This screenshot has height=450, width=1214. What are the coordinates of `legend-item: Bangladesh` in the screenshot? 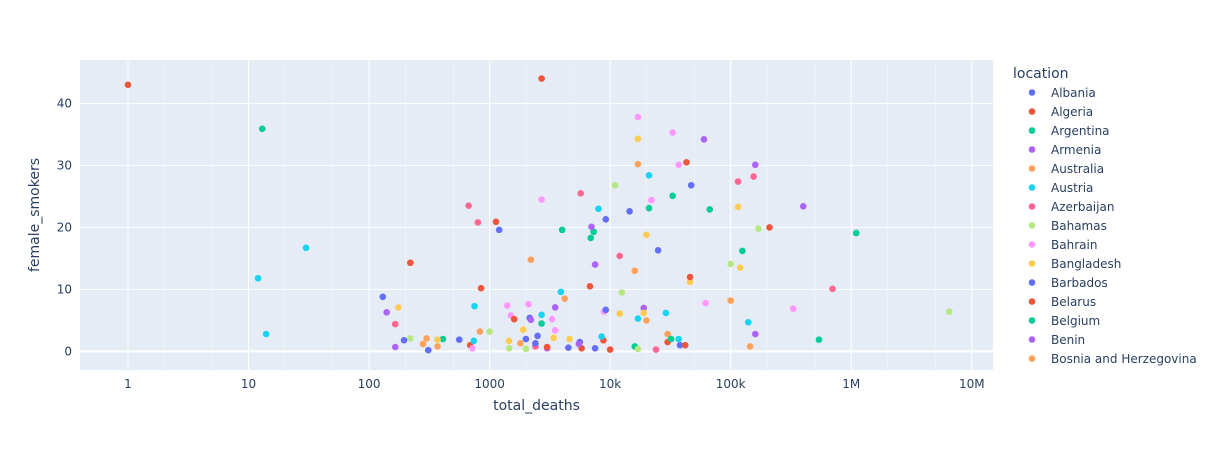 It's located at (1086, 264).